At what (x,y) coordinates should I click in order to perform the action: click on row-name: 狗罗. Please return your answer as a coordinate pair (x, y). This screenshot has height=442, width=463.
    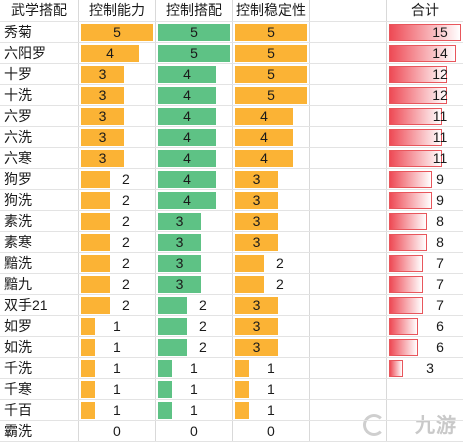
    Looking at the image, I should click on (18, 179).